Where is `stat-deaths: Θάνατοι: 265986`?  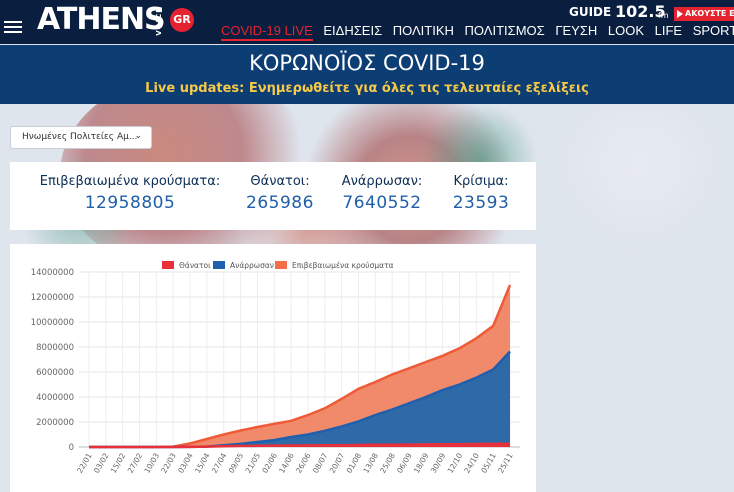 stat-deaths: Θάνατοι: 265986 is located at coordinates (280, 193).